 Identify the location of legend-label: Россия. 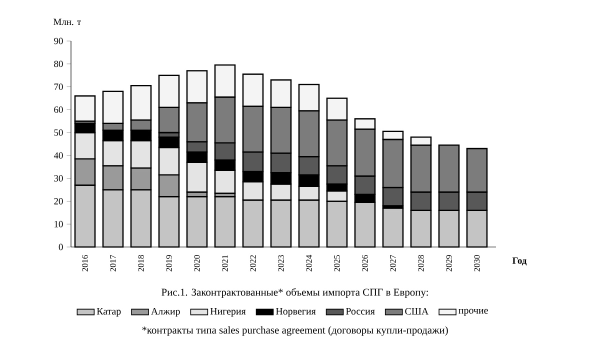
(360, 311).